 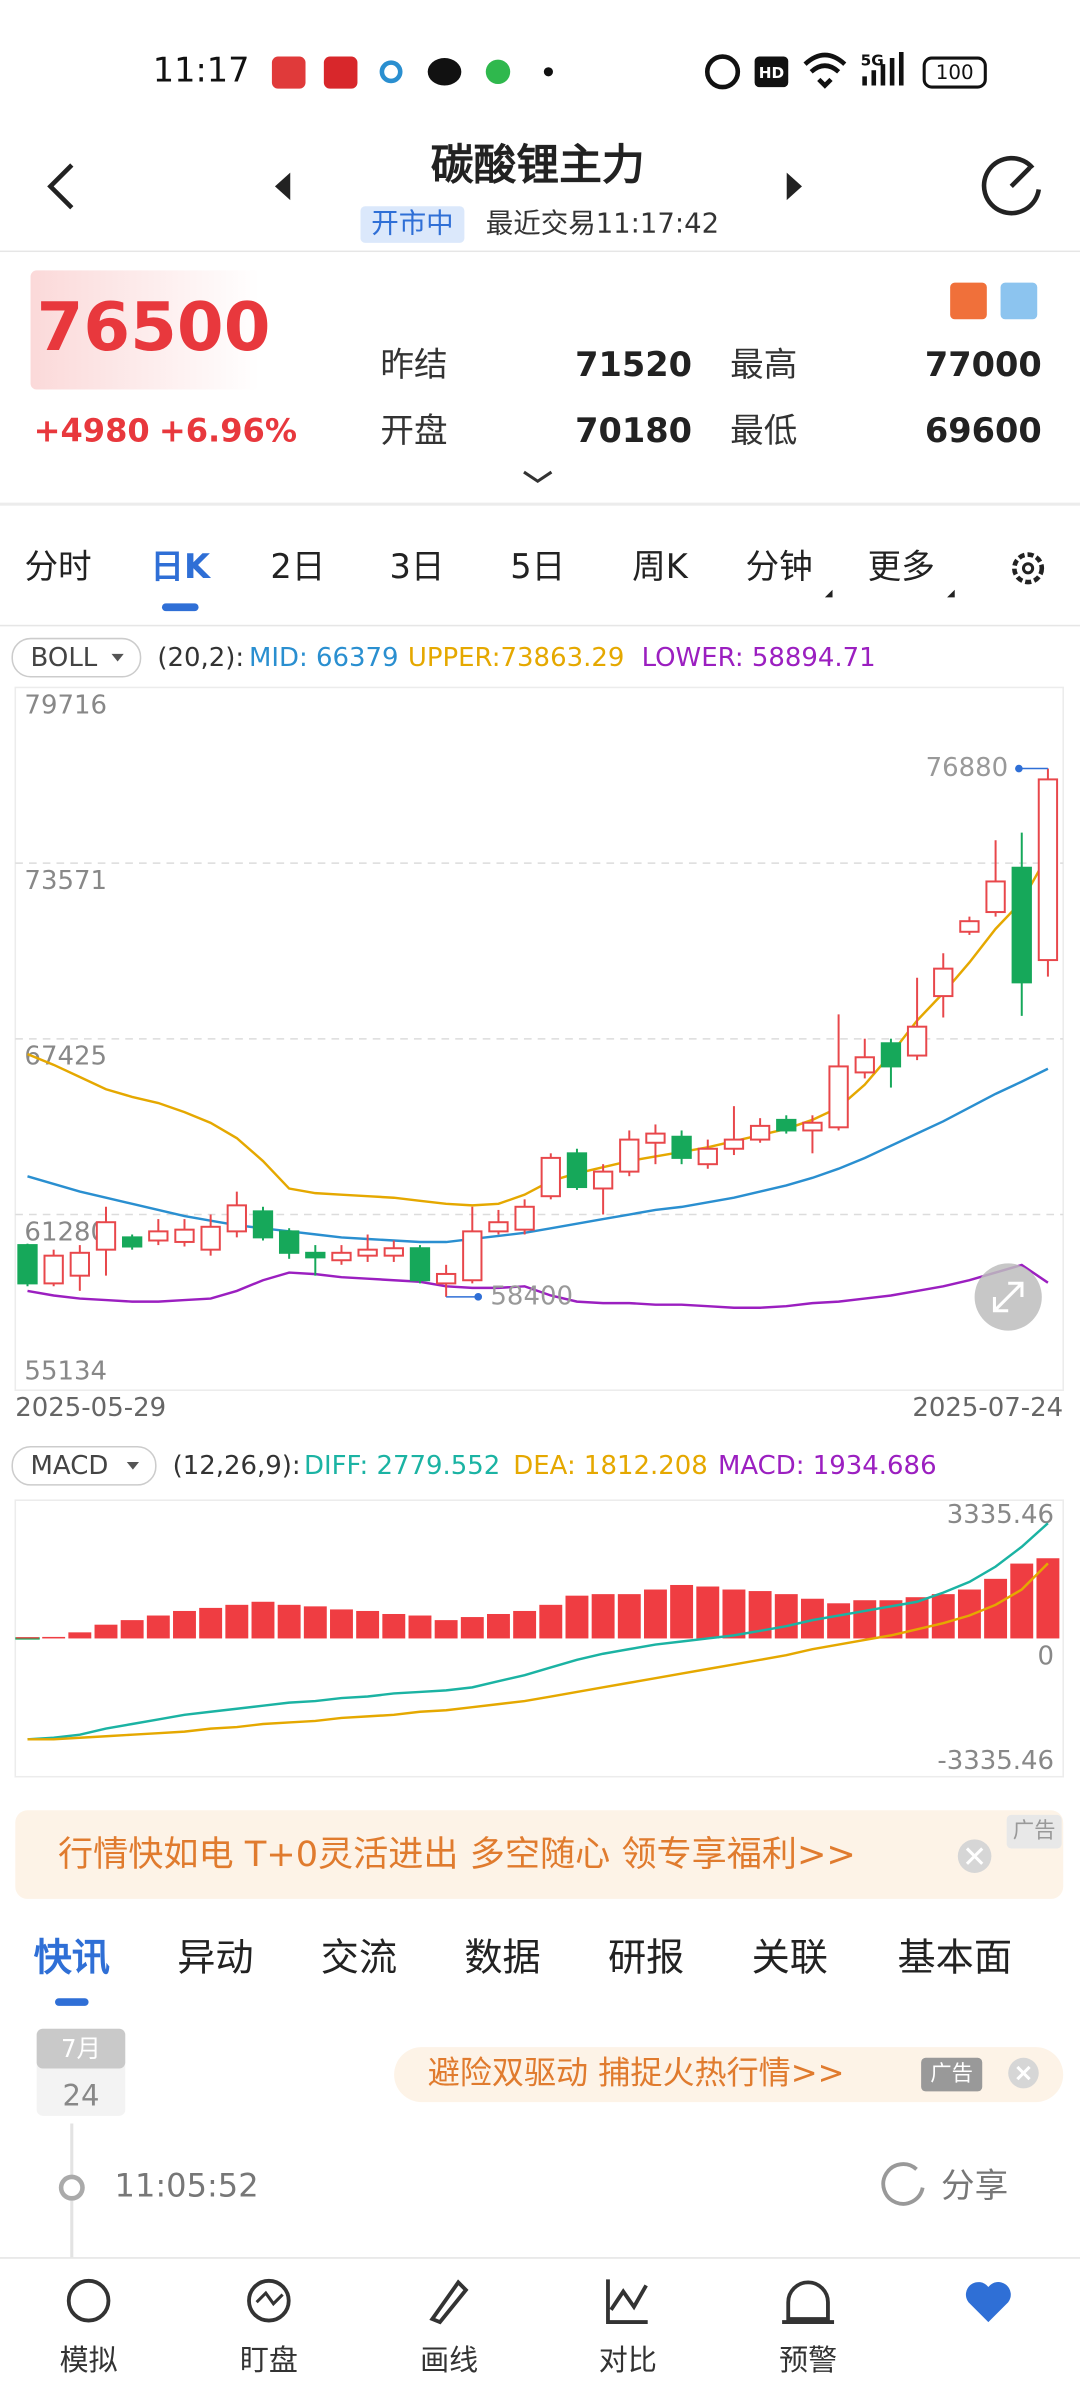 I want to click on indicator-name: MACD, so click(x=70, y=1466).